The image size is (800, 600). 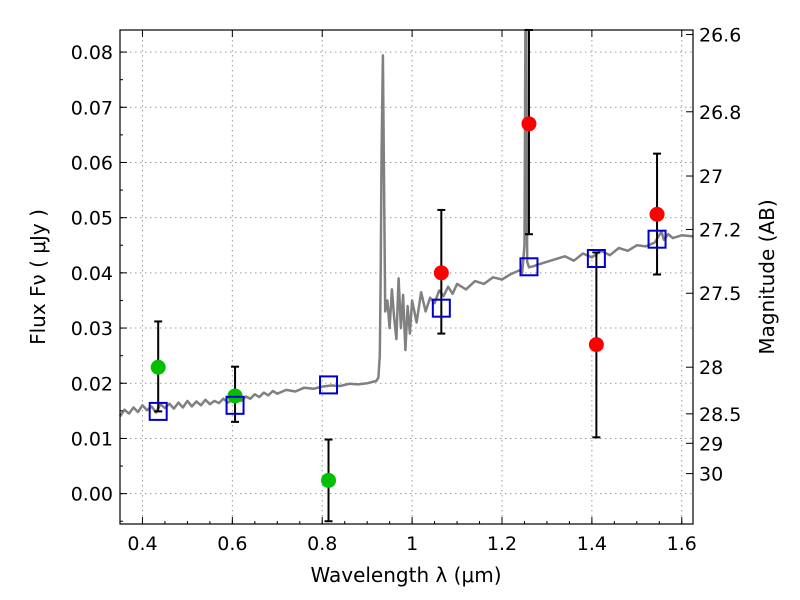 I want to click on x-tick-label: 0.4, so click(x=142, y=544).